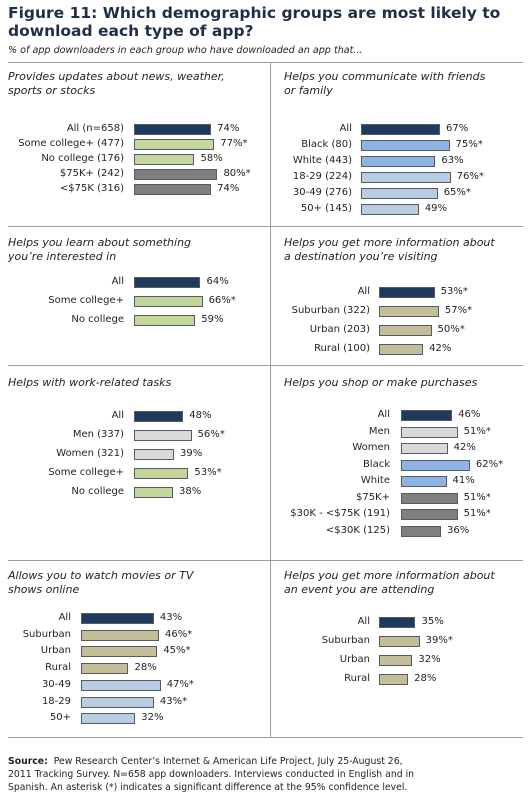  What do you see at coordinates (452, 160) in the screenshot?
I see `bar-value-label: 63%` at bounding box center [452, 160].